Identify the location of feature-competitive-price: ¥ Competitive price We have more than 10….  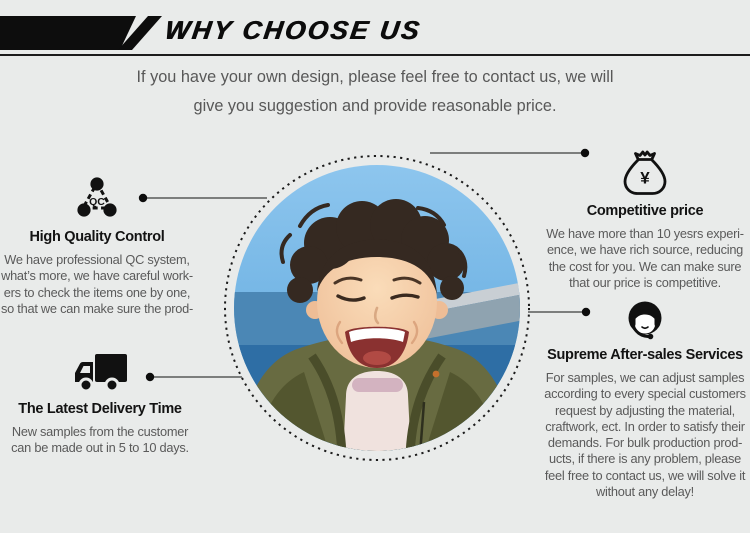
(644, 220).